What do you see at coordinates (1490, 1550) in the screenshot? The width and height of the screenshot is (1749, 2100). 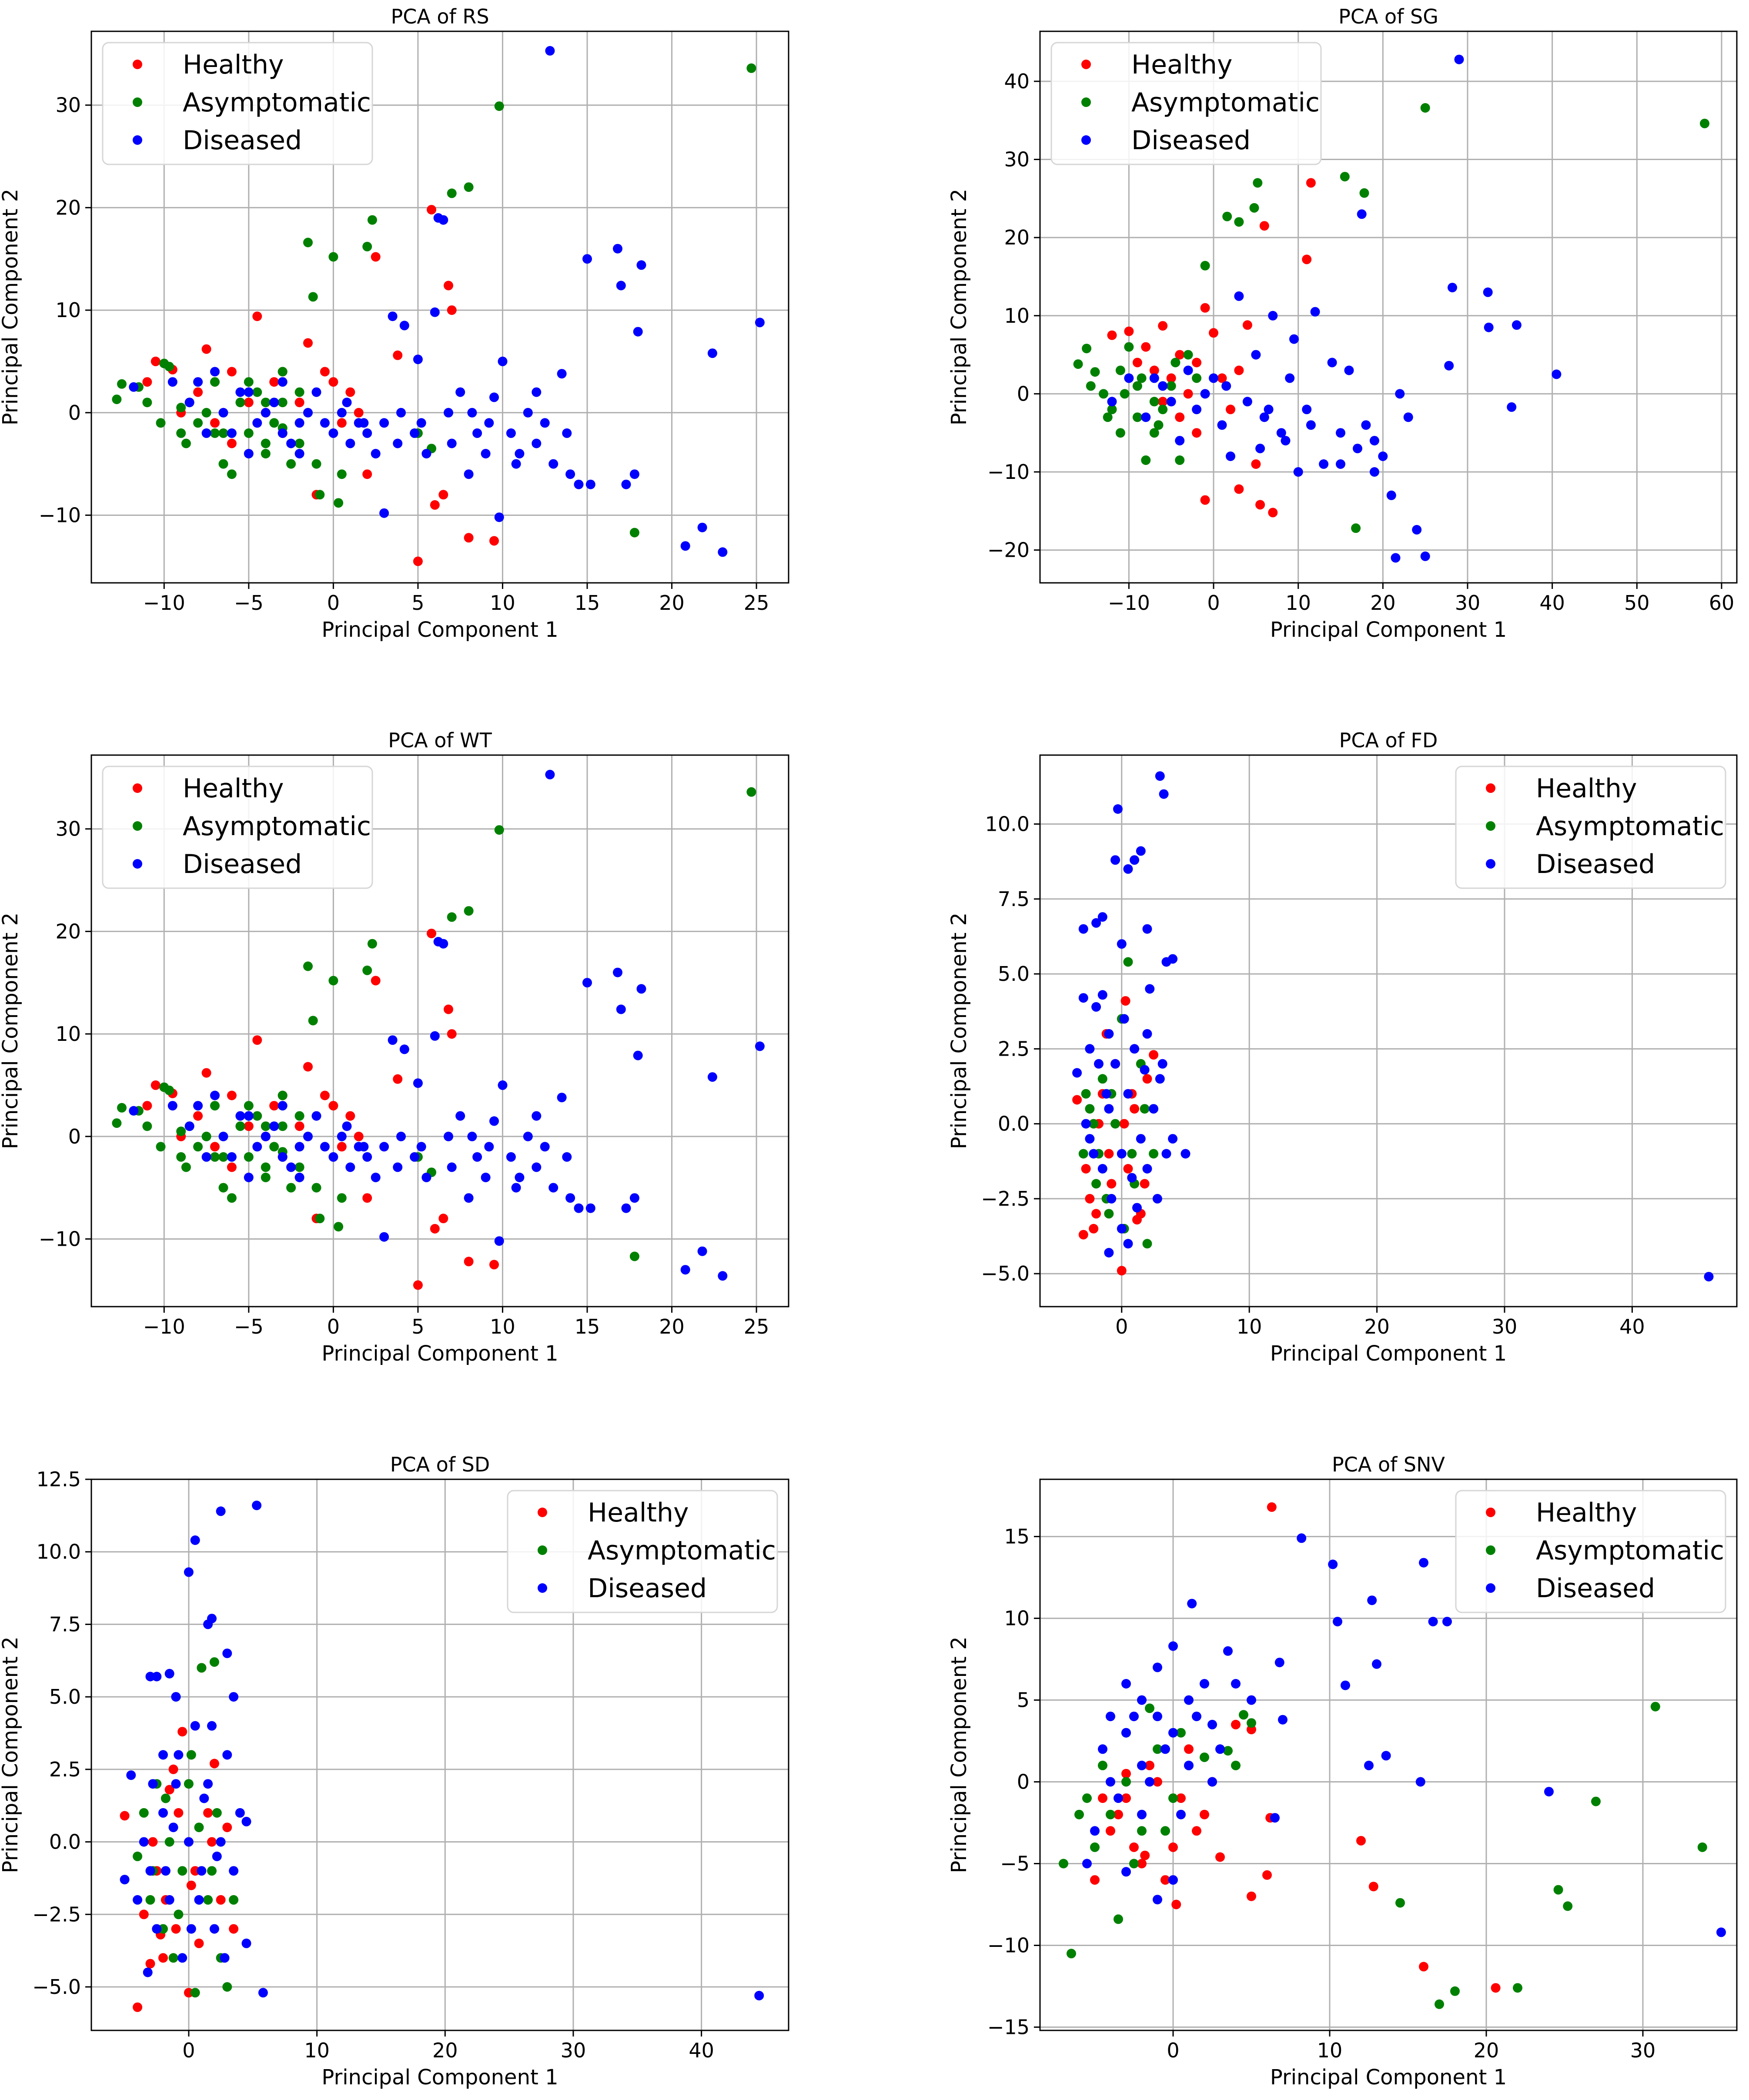 I see `legend-marker-asymptomatic` at bounding box center [1490, 1550].